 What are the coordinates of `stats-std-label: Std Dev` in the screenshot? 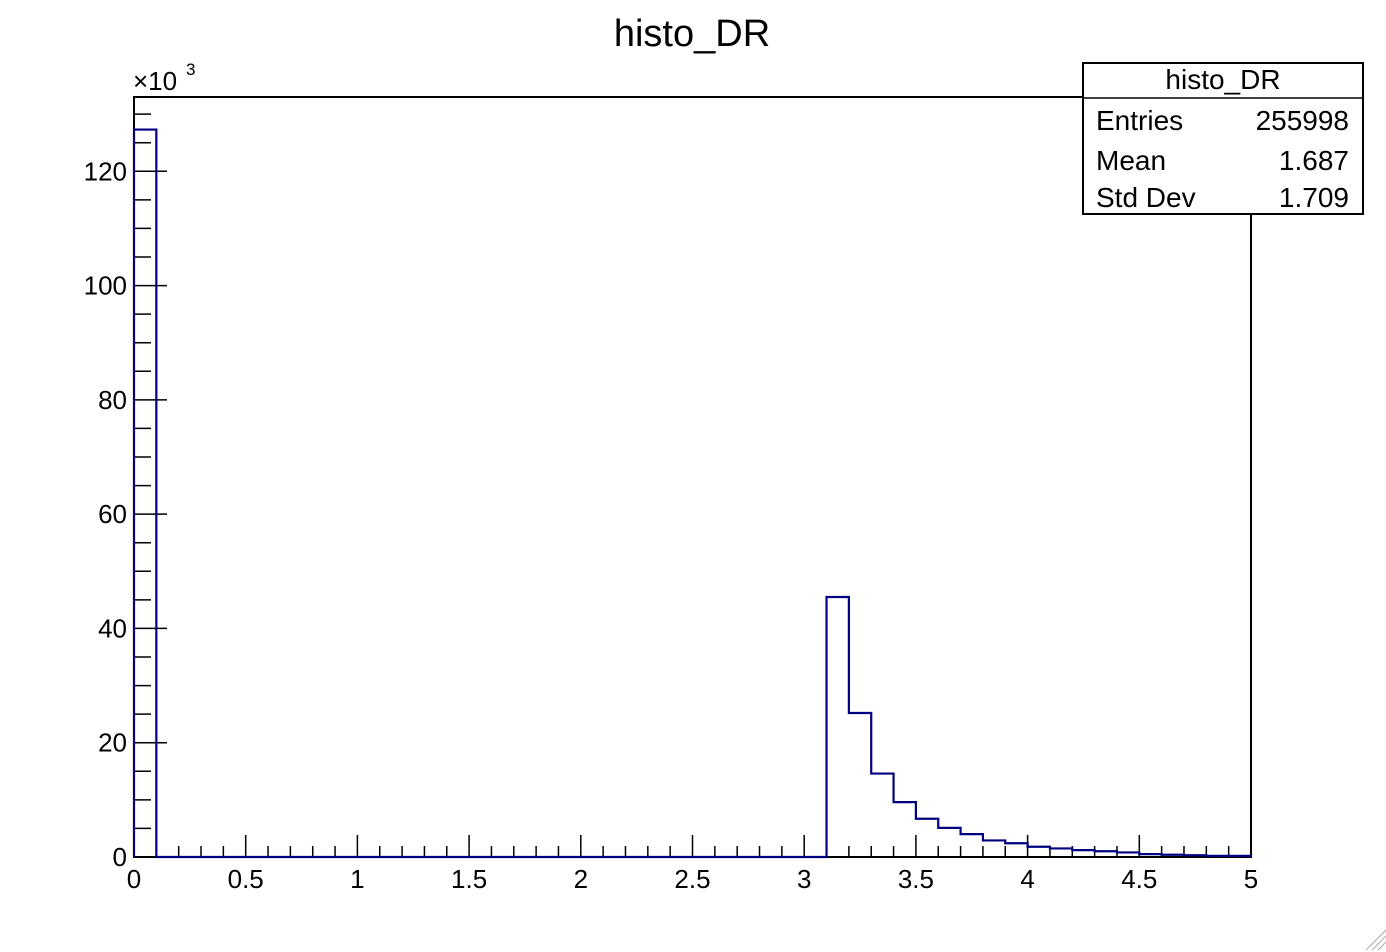 It's located at (1146, 197).